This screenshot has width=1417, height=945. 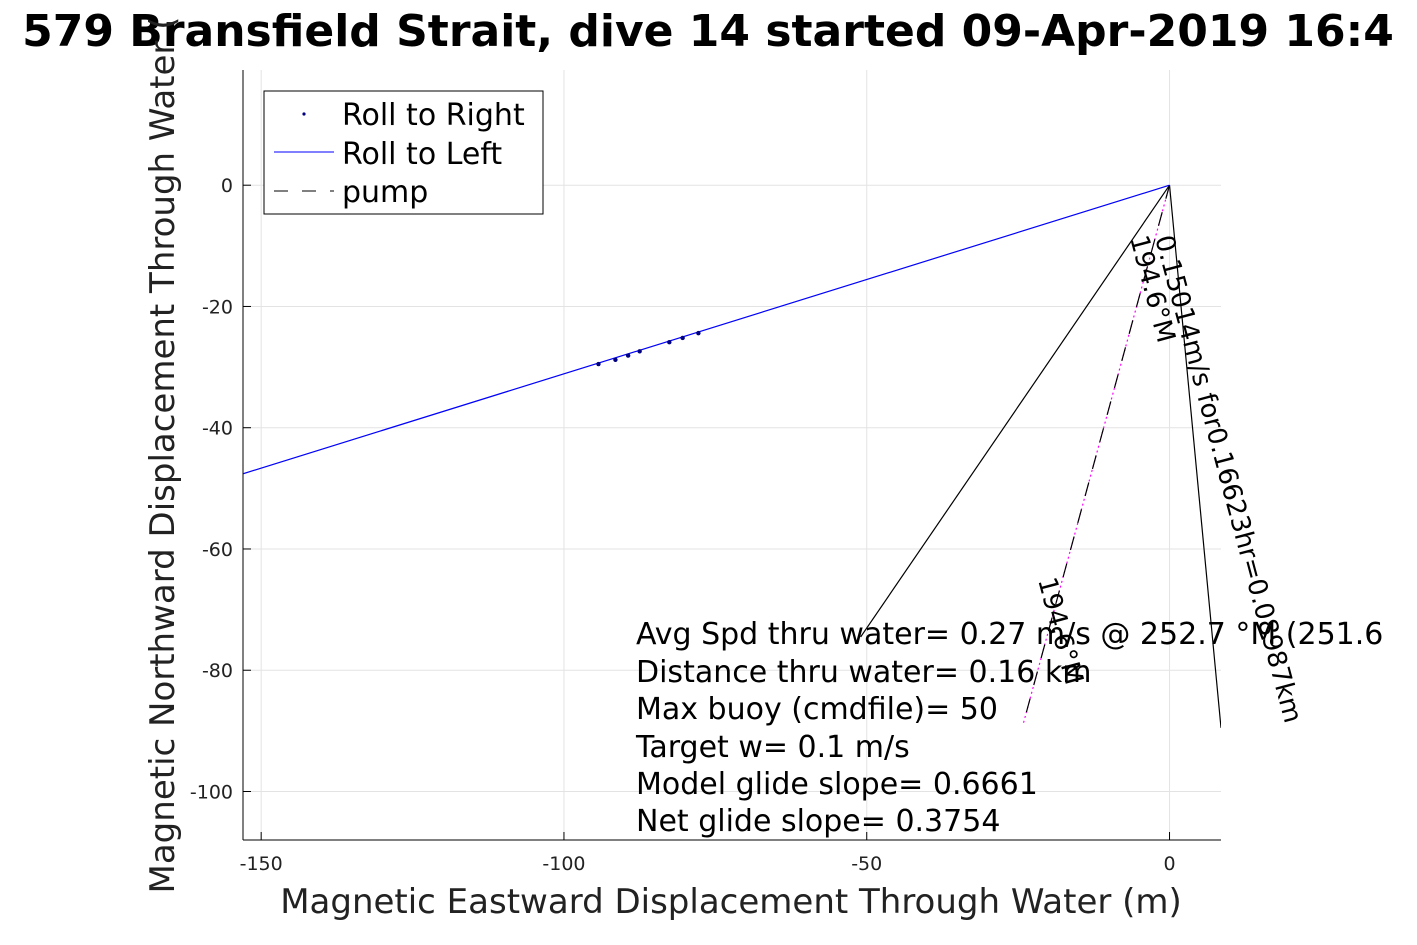 What do you see at coordinates (1169, 864) in the screenshot?
I see `x-tick-label-3: 0` at bounding box center [1169, 864].